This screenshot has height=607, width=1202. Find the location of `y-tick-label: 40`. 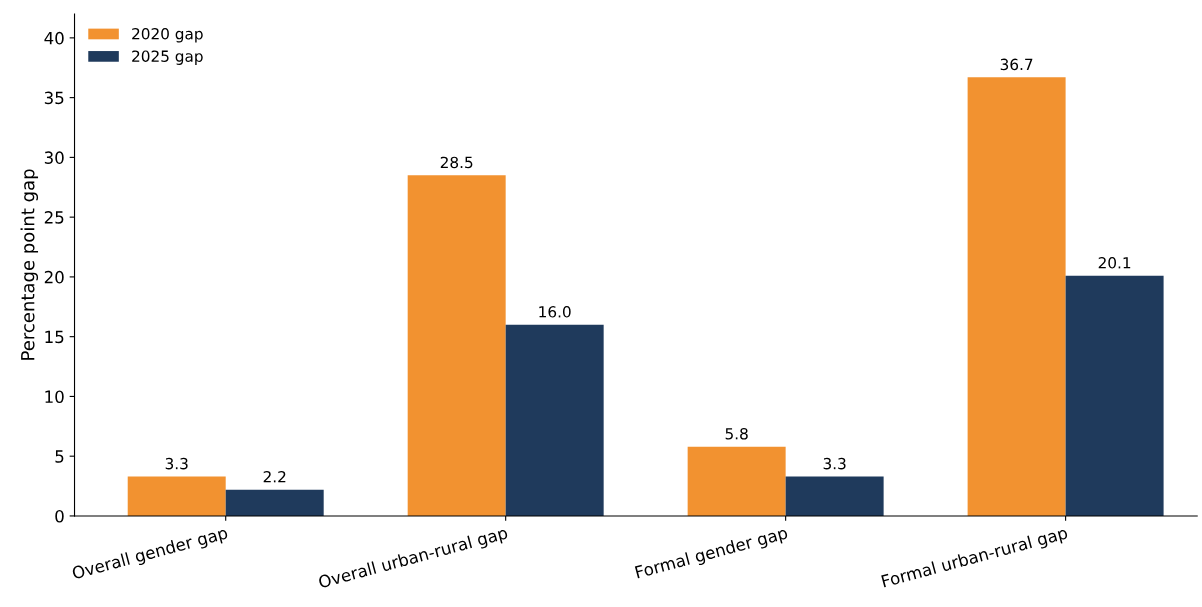

y-tick-label: 40 is located at coordinates (54, 38).